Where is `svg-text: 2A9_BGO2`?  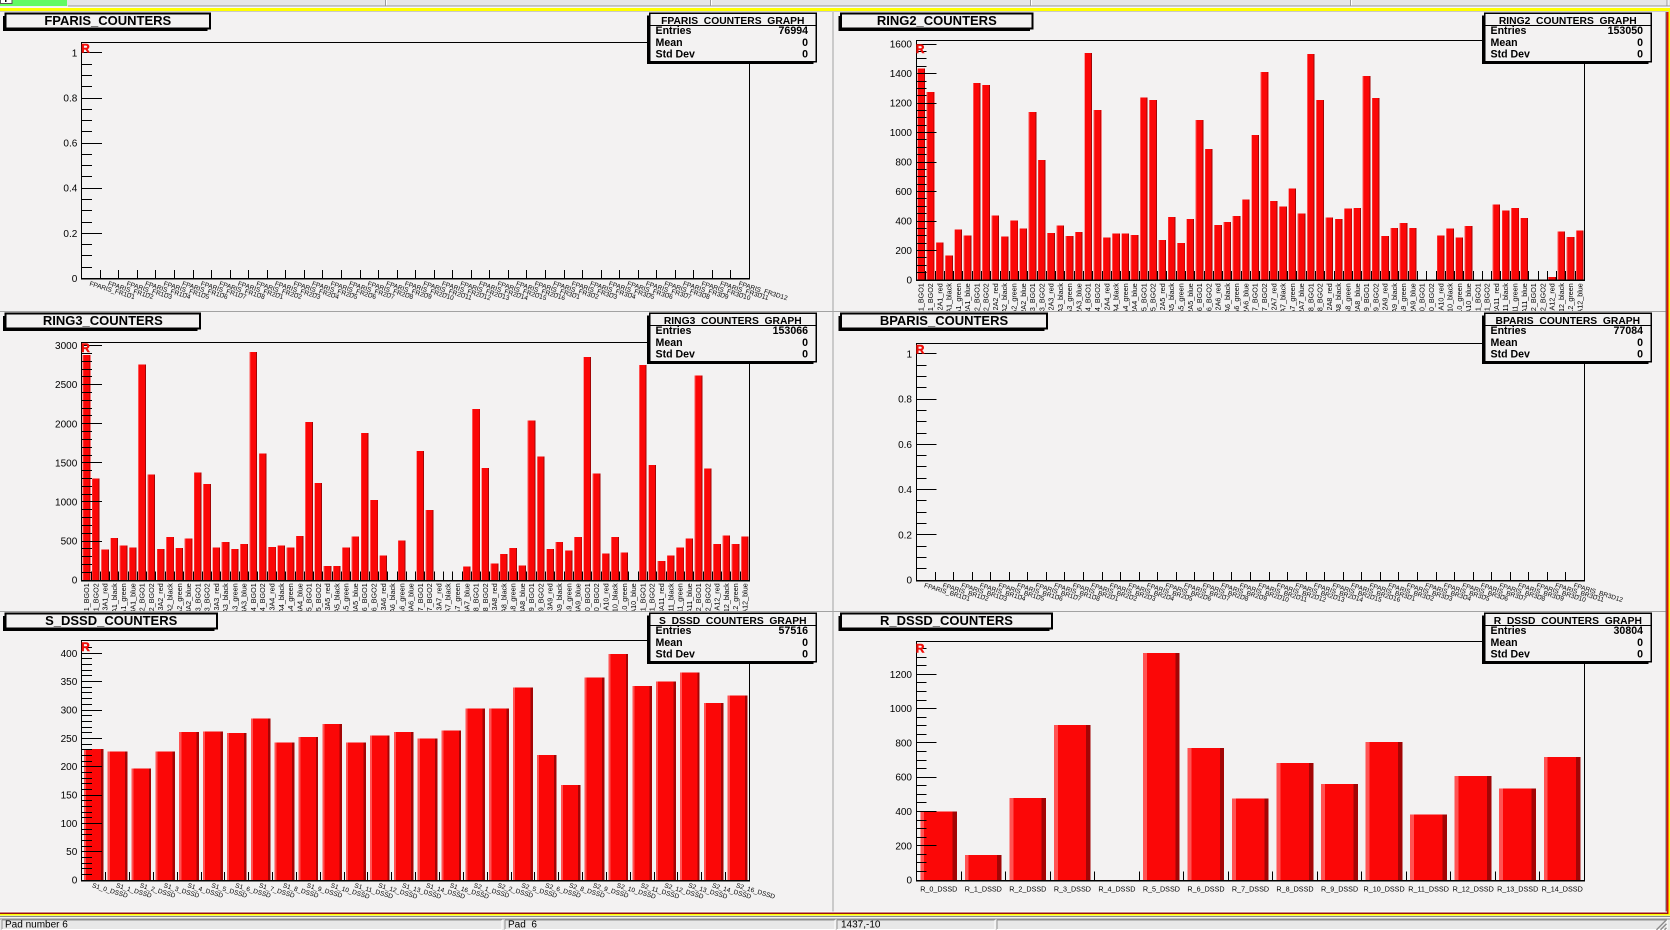
svg-text: 2A9_BGO2 is located at coordinates (1375, 301).